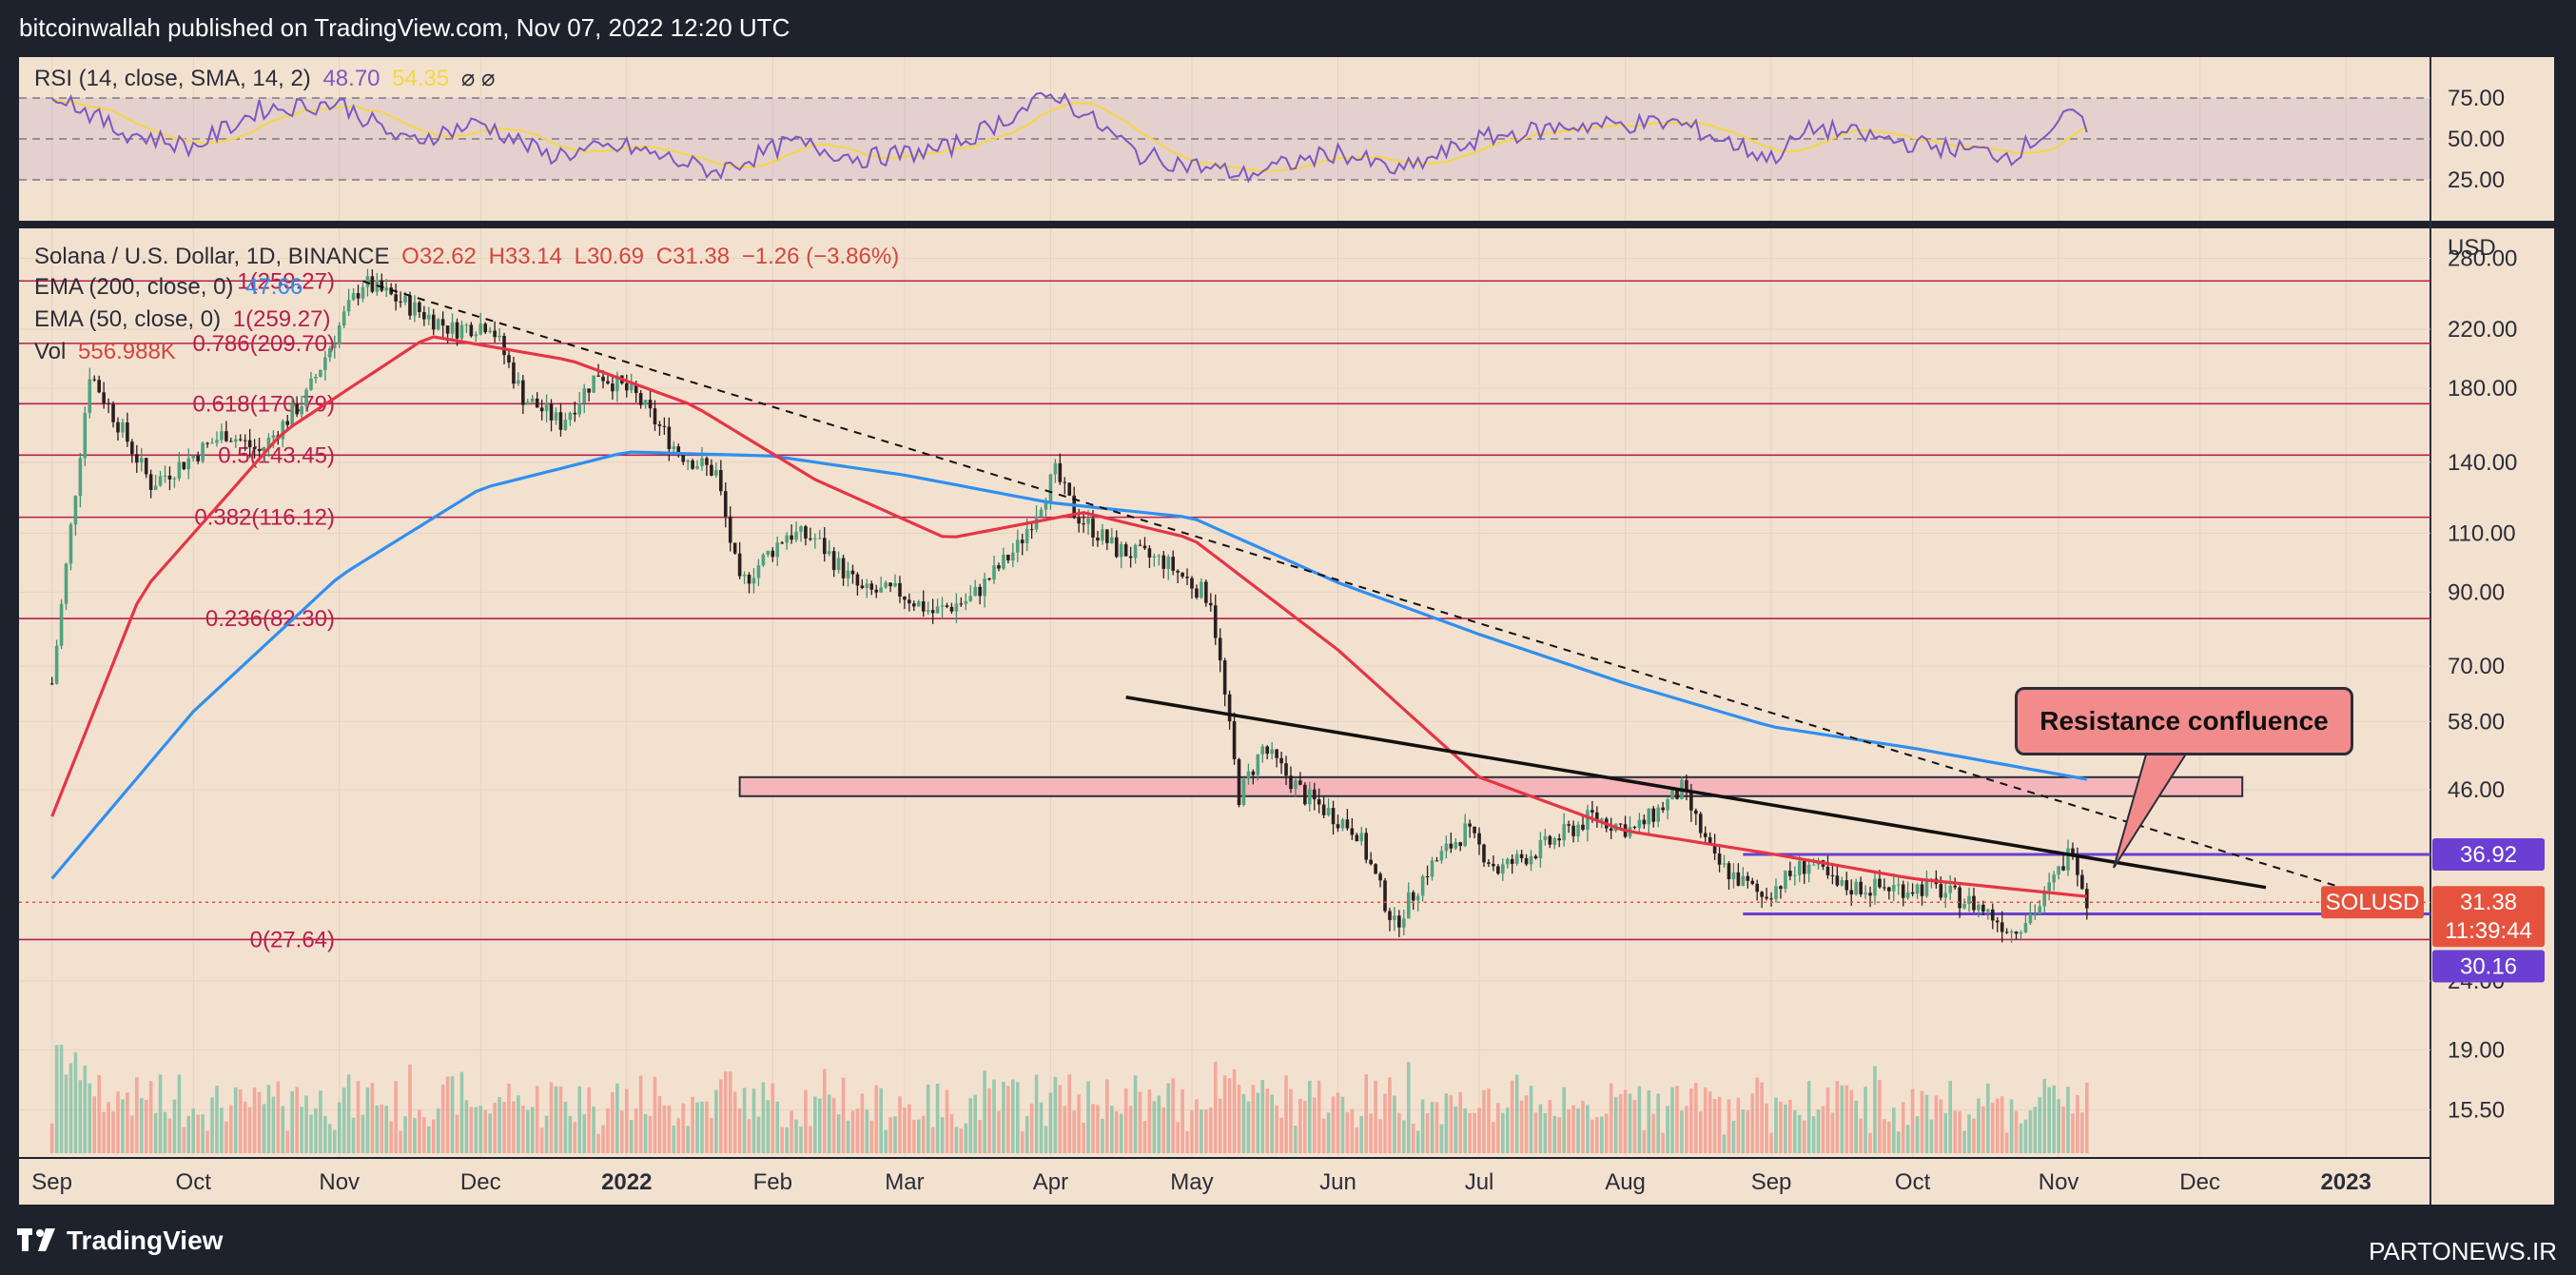 The height and width of the screenshot is (1275, 2576). Describe the element at coordinates (2346, 1182) in the screenshot. I see `x-tick-label: 2023` at that location.